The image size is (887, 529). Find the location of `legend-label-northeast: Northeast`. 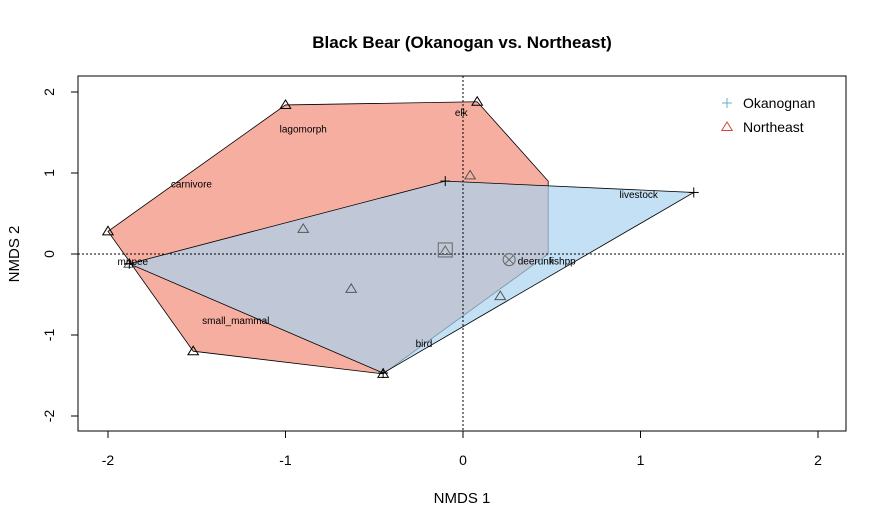

legend-label-northeast: Northeast is located at coordinates (773, 127).